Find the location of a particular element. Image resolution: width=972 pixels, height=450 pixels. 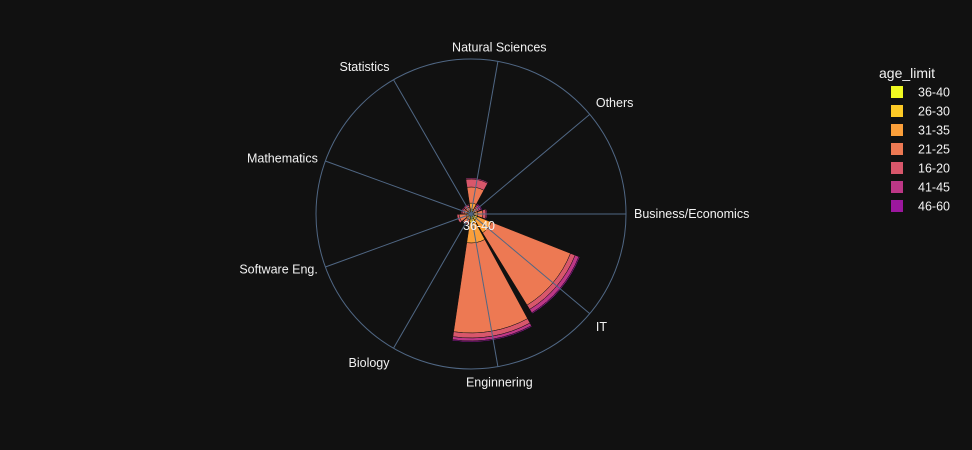

legend-item-36-40: 36-40 is located at coordinates (920, 93).